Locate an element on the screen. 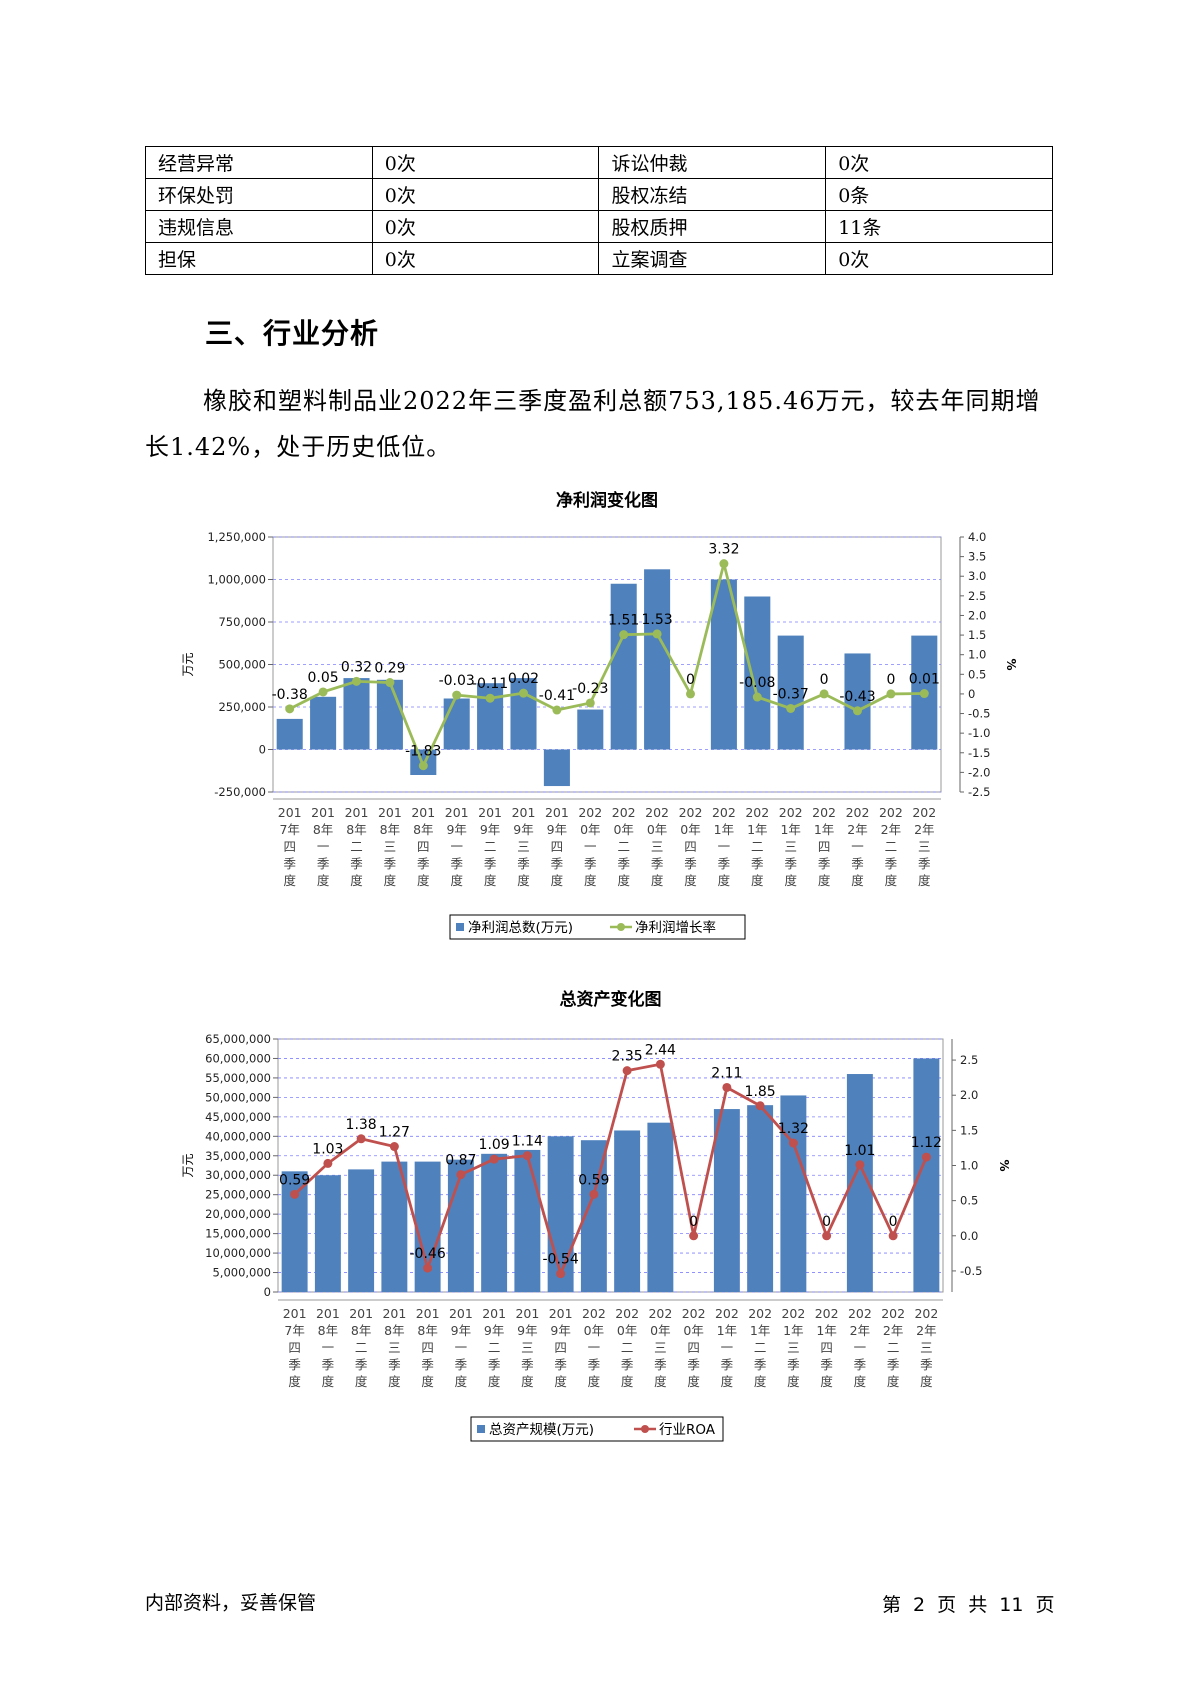 Image resolution: width=1191 pixels, height=1684 pixels. data-label: 1.03 is located at coordinates (327, 1149).